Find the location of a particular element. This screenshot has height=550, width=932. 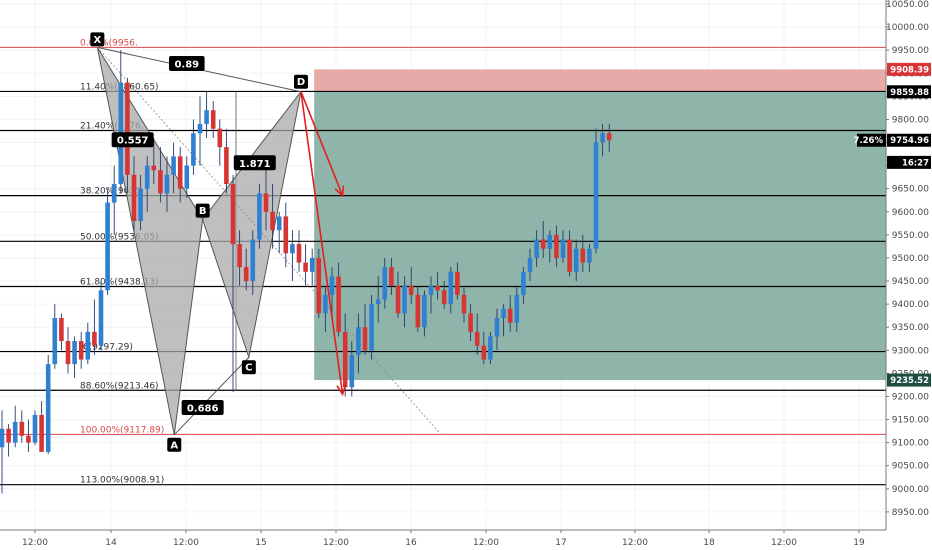

price-tick-label: 10050.00 is located at coordinates (907, 5).